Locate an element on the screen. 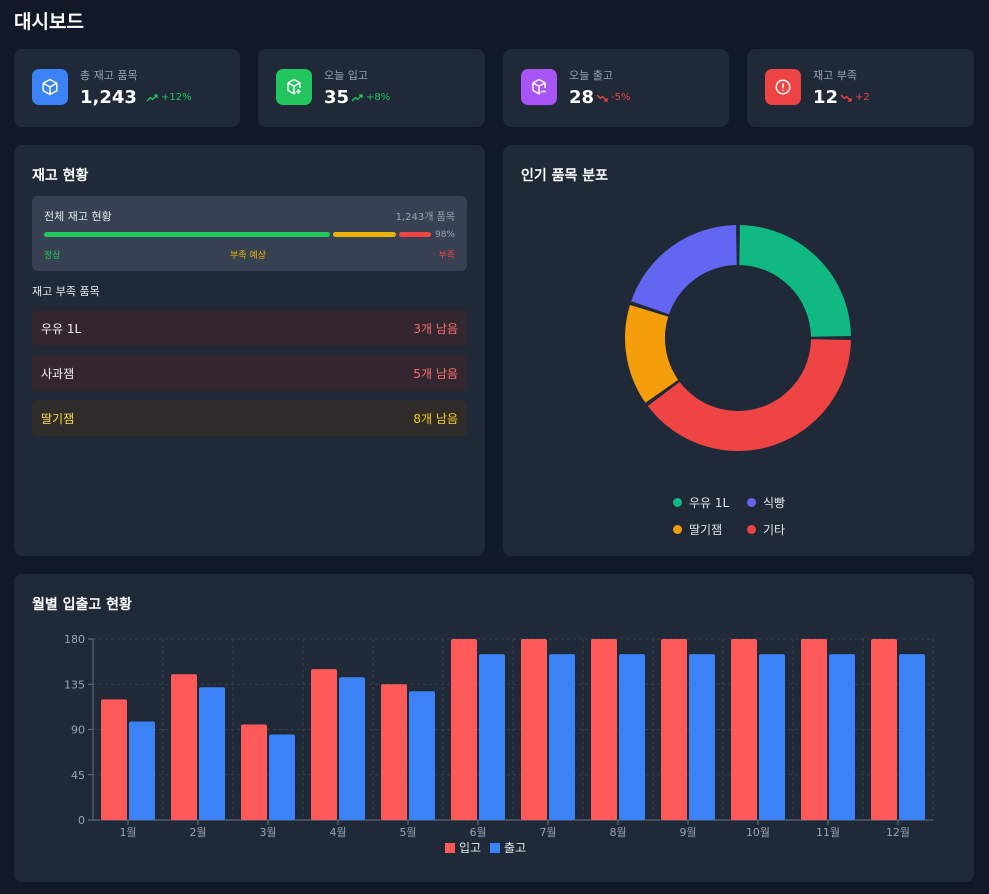 The width and height of the screenshot is (989, 894). x-tick-label: 2월 is located at coordinates (197, 832).